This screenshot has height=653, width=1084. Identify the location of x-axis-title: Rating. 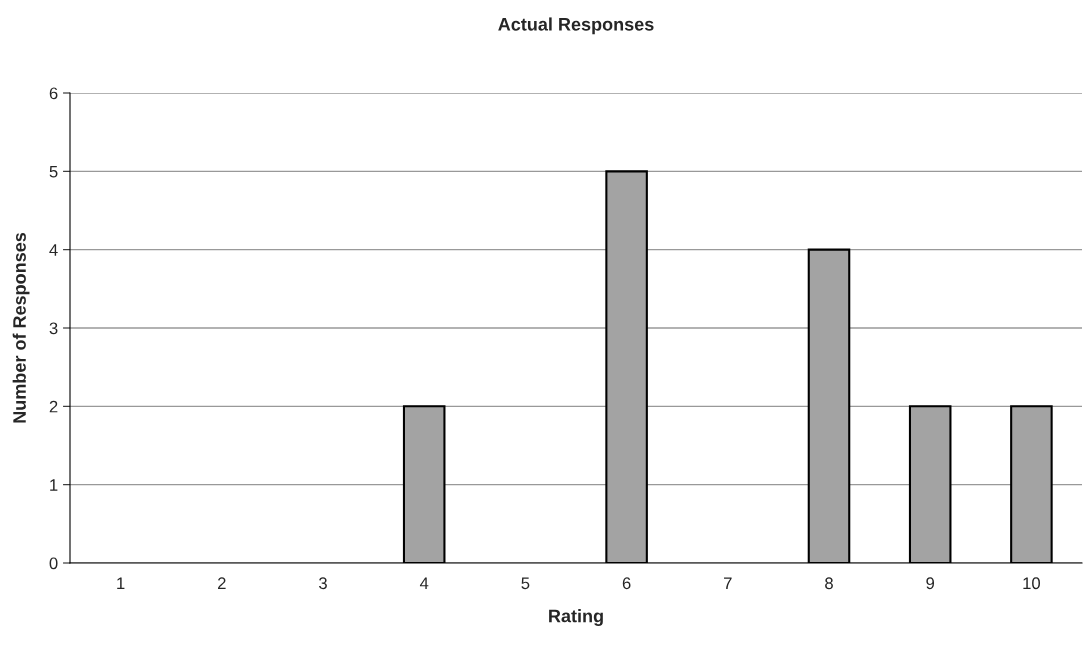
(576, 617).